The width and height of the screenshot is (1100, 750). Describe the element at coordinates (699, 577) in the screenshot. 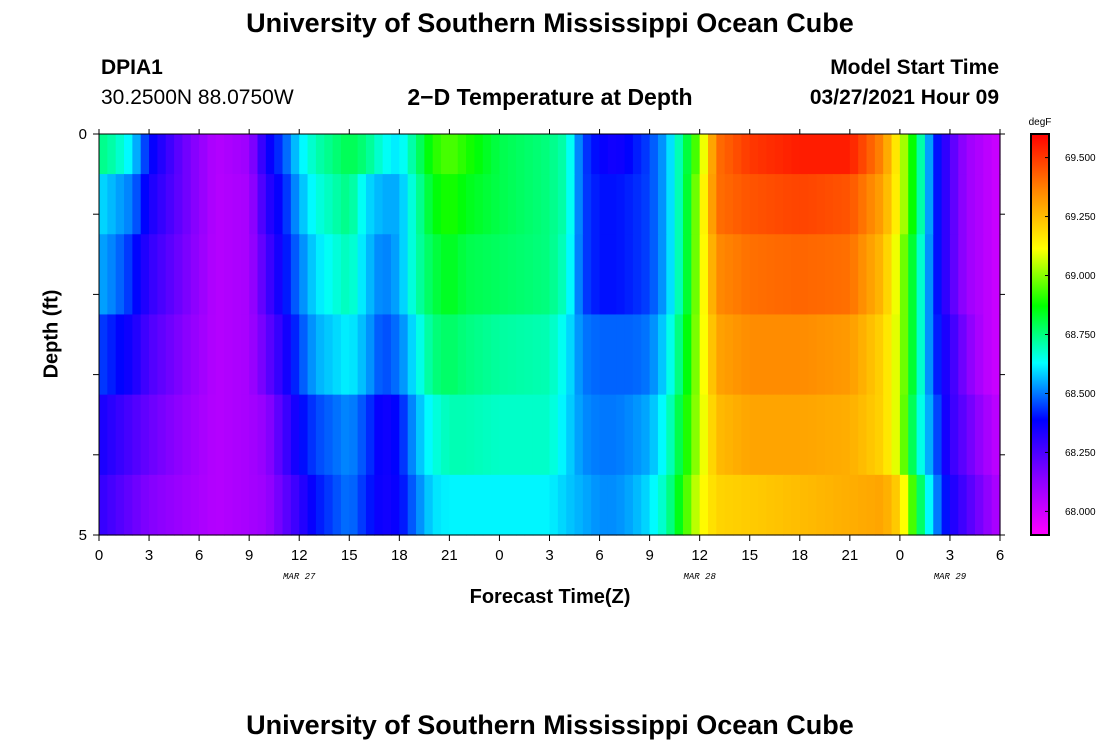

I see `x-date-label: MAR 28` at that location.